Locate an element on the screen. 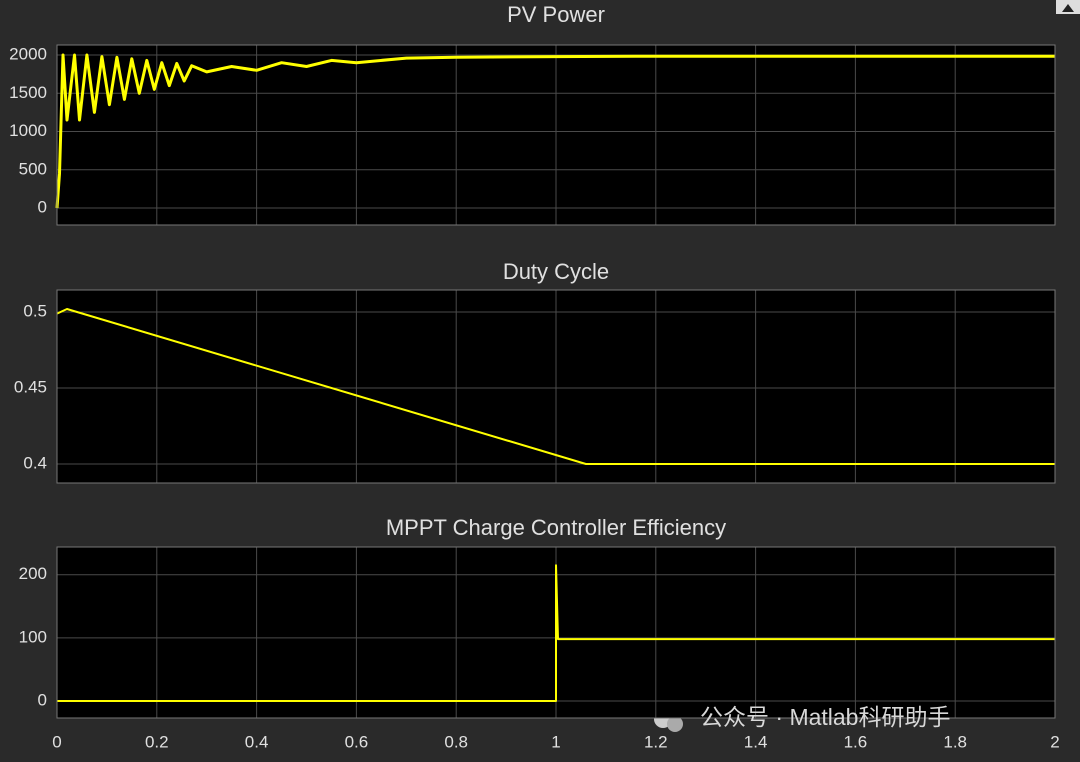 The height and width of the screenshot is (762, 1080). x-tick-label: 0.4 is located at coordinates (257, 741).